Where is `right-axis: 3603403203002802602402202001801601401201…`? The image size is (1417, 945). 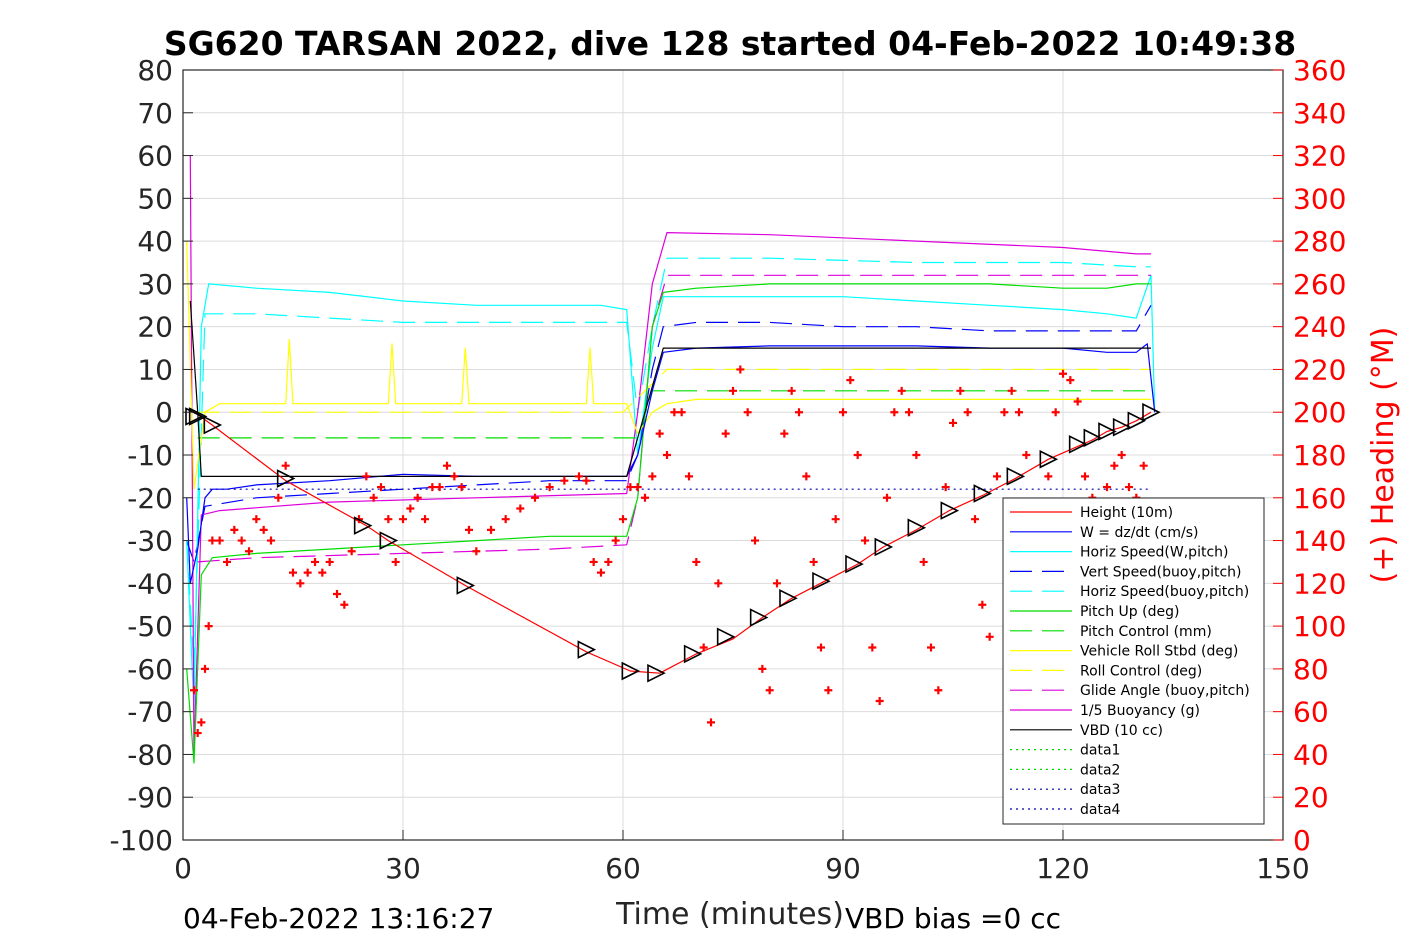
right-axis: 3603403203002802602402202001801601401201… is located at coordinates (1309, 455).